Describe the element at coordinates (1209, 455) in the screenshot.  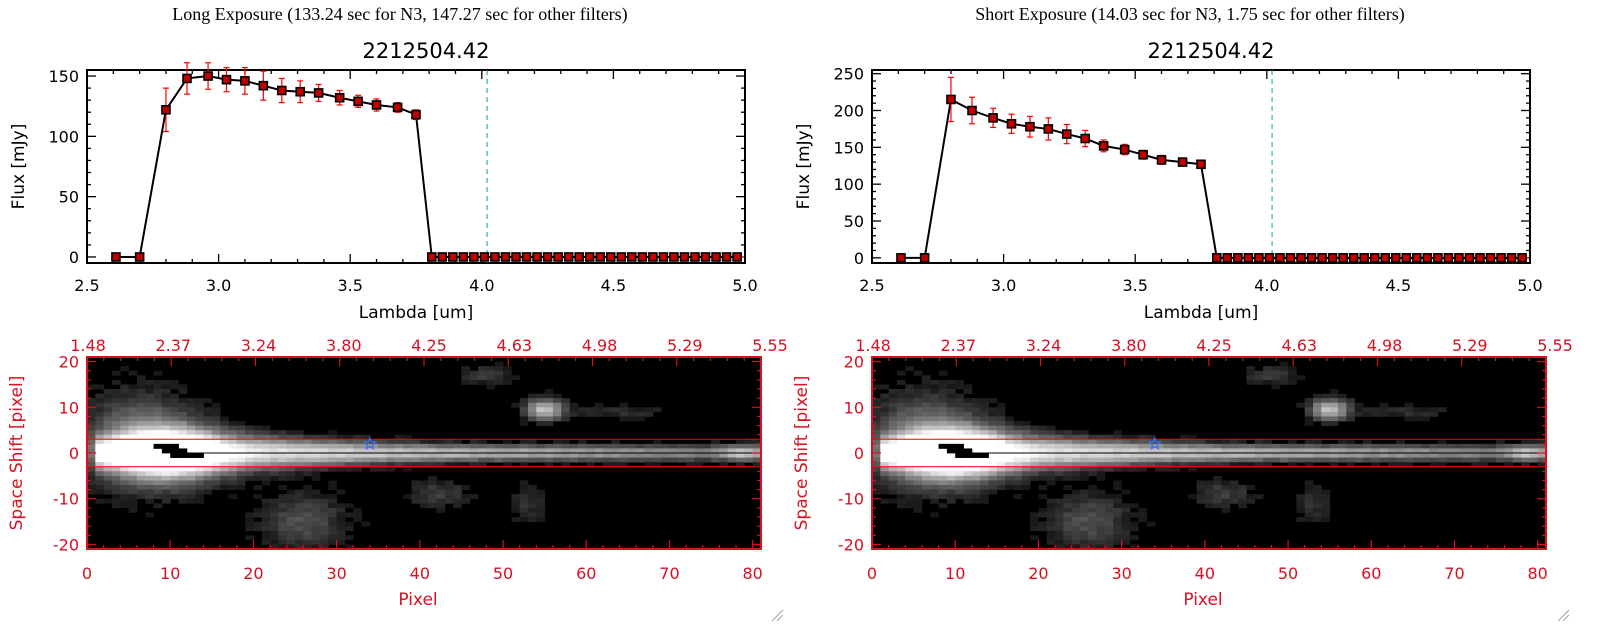
I see `spectral-image-pixels` at that location.